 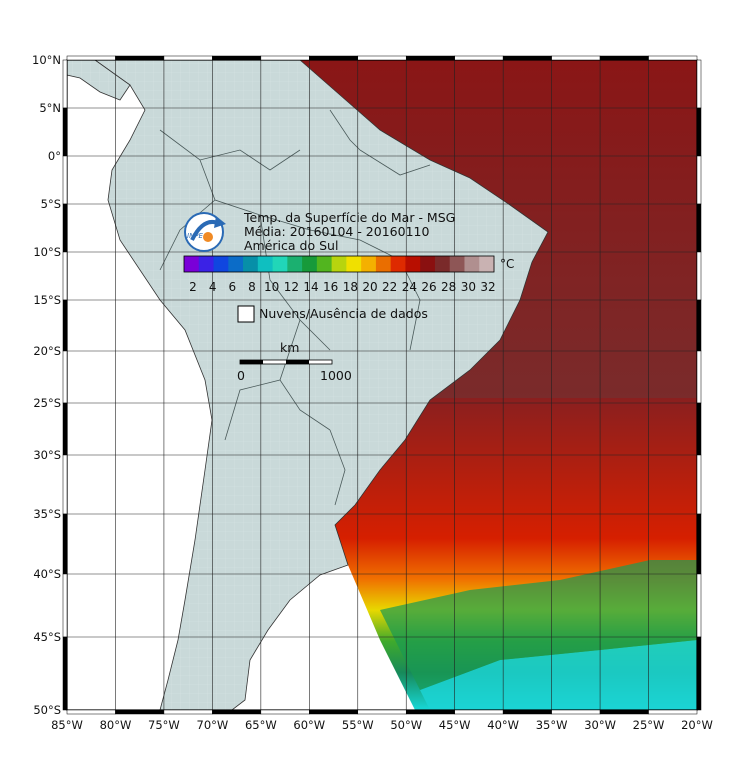 What do you see at coordinates (343, 313) in the screenshot?
I see `clouds-label: Nuvens/Ausência de dados` at bounding box center [343, 313].